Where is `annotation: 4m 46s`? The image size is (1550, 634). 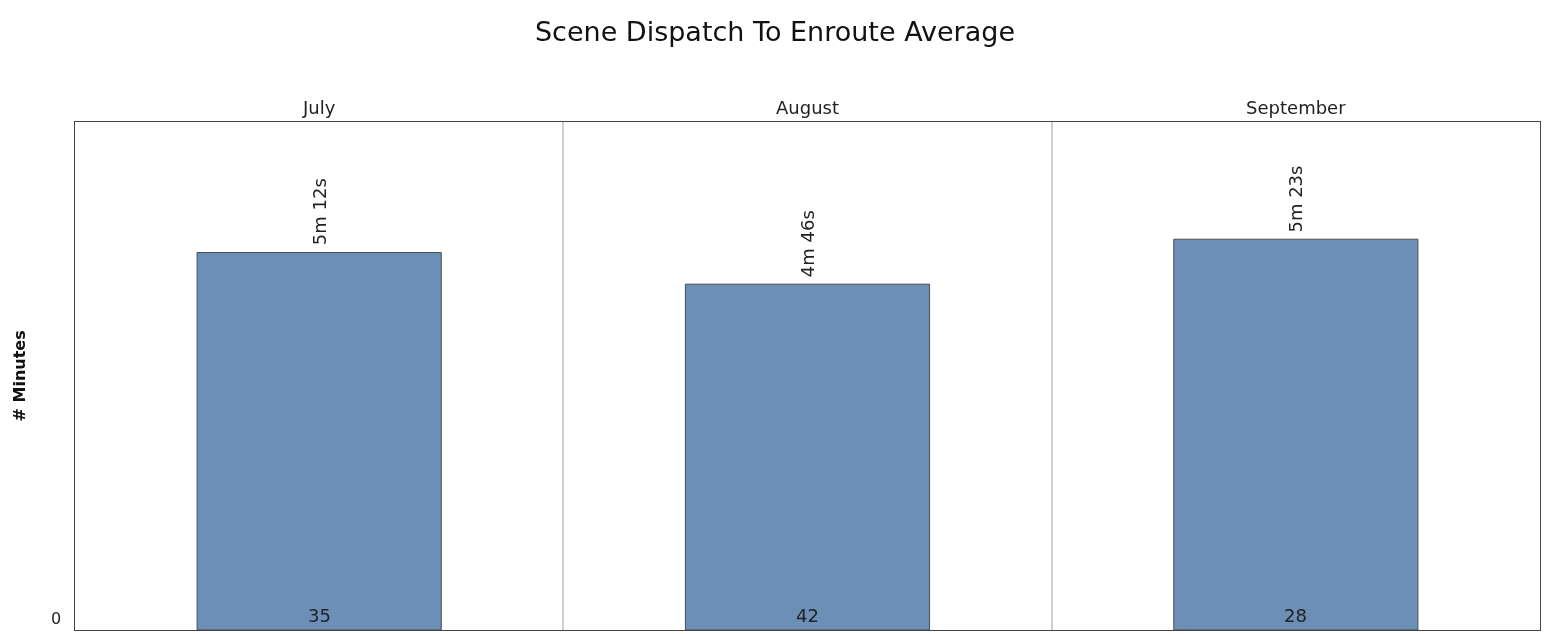
annotation: 4m 46s is located at coordinates (807, 244).